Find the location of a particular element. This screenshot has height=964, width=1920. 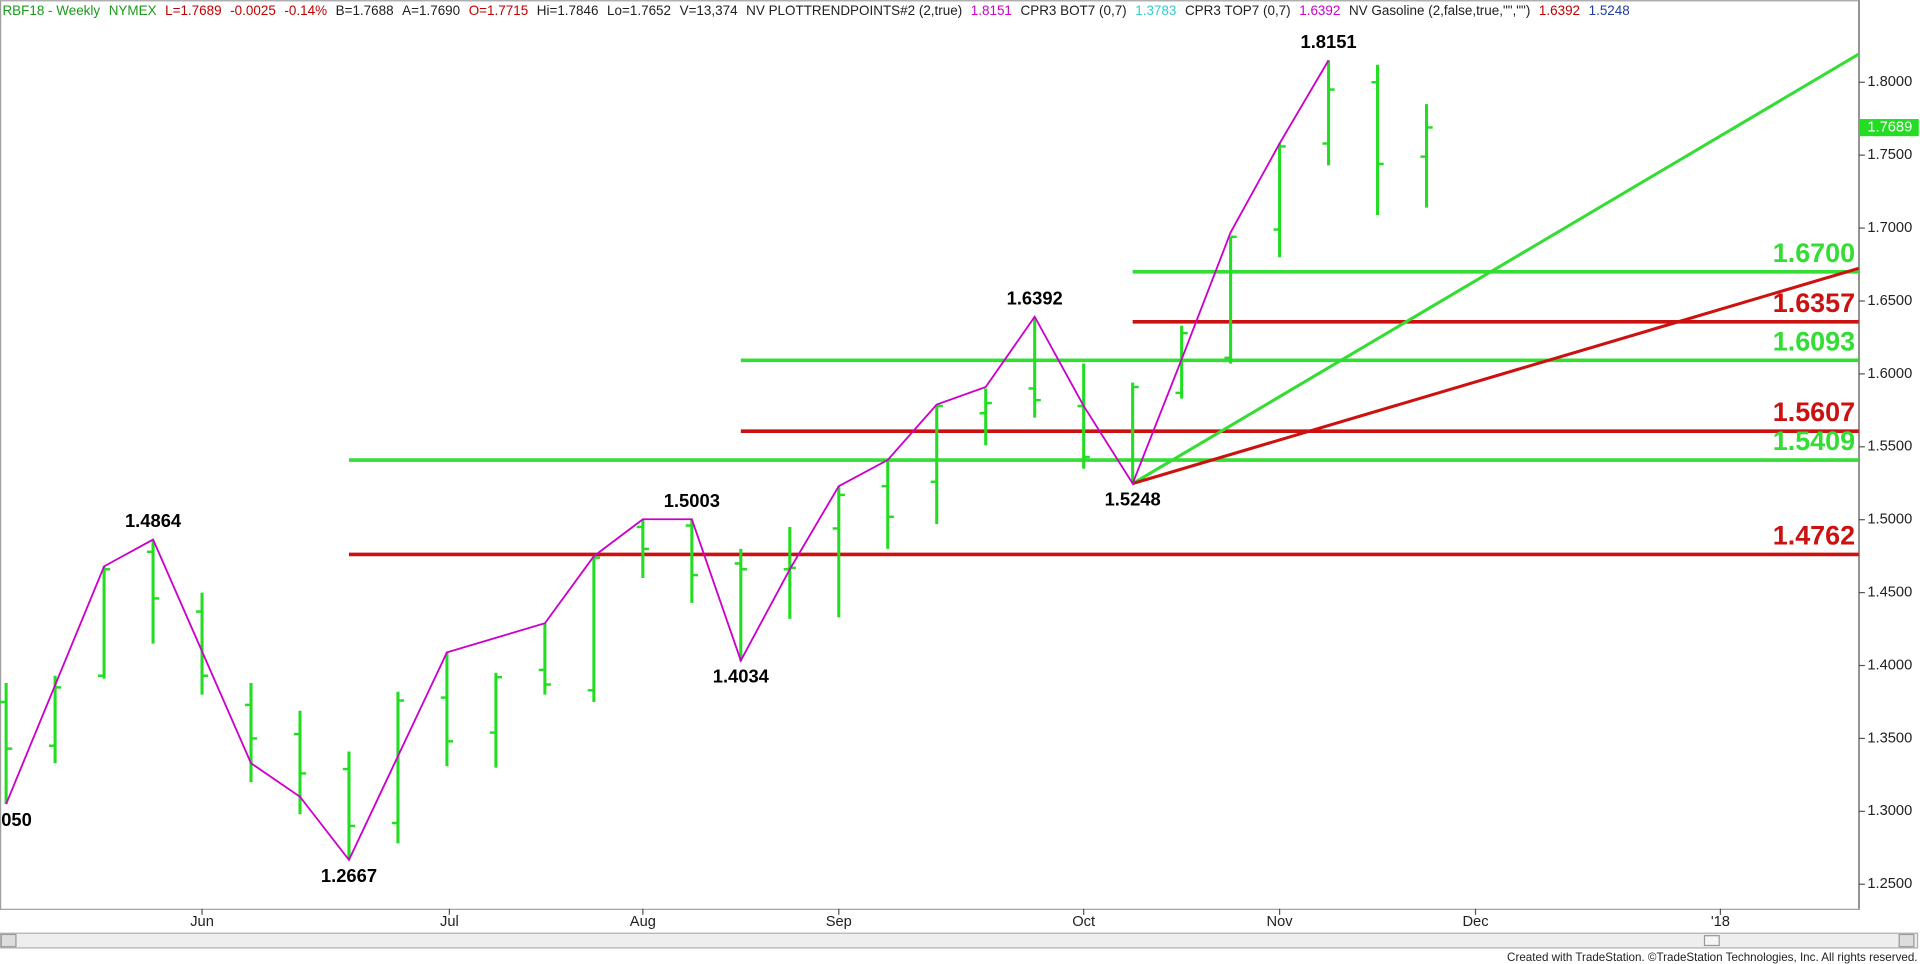

last-price-box is located at coordinates (1889, 128).